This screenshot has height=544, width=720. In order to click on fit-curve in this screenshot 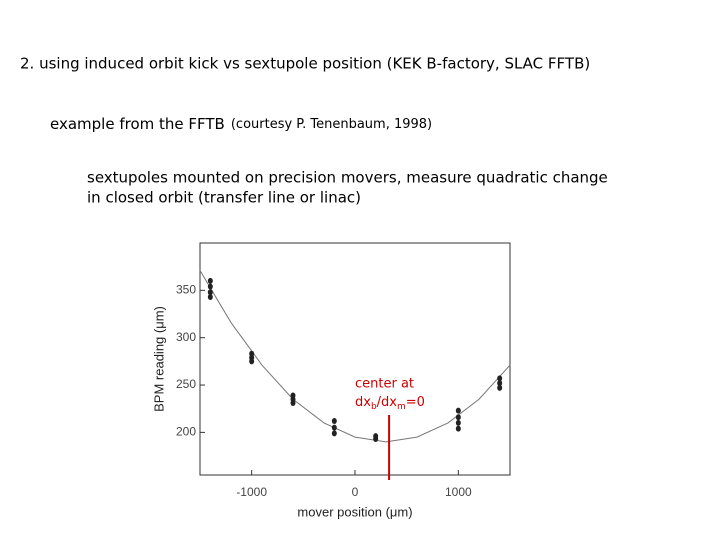, I will do `click(355, 356)`.